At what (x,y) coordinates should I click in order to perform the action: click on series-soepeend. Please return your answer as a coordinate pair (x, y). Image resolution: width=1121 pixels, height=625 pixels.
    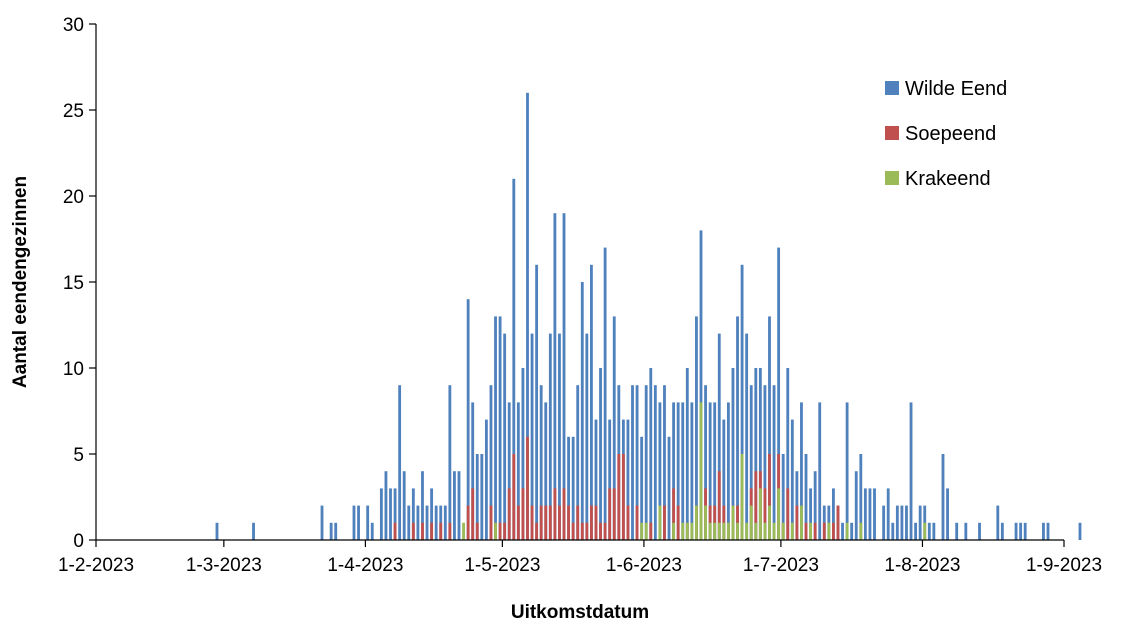
    Looking at the image, I should click on (616, 488).